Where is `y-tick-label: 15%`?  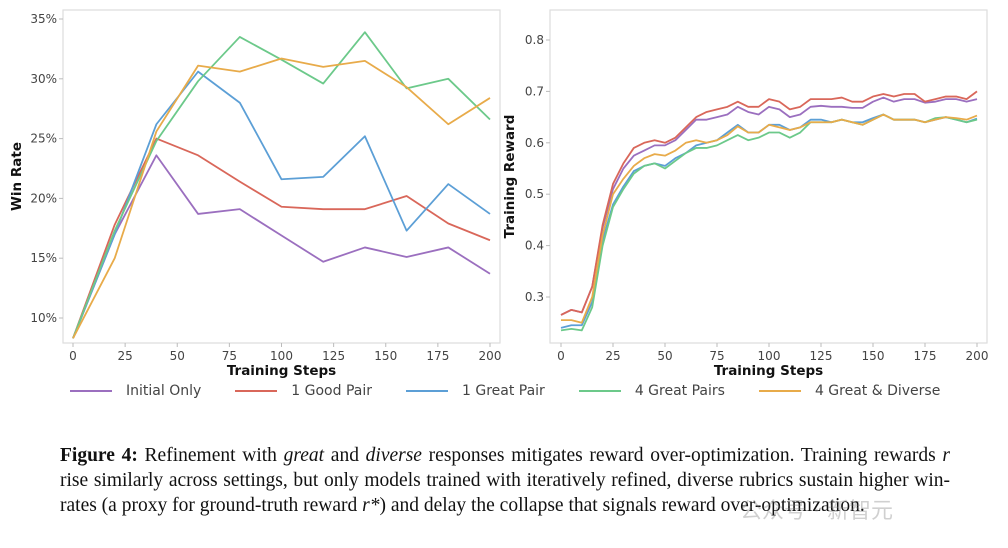 y-tick-label: 15% is located at coordinates (43, 258).